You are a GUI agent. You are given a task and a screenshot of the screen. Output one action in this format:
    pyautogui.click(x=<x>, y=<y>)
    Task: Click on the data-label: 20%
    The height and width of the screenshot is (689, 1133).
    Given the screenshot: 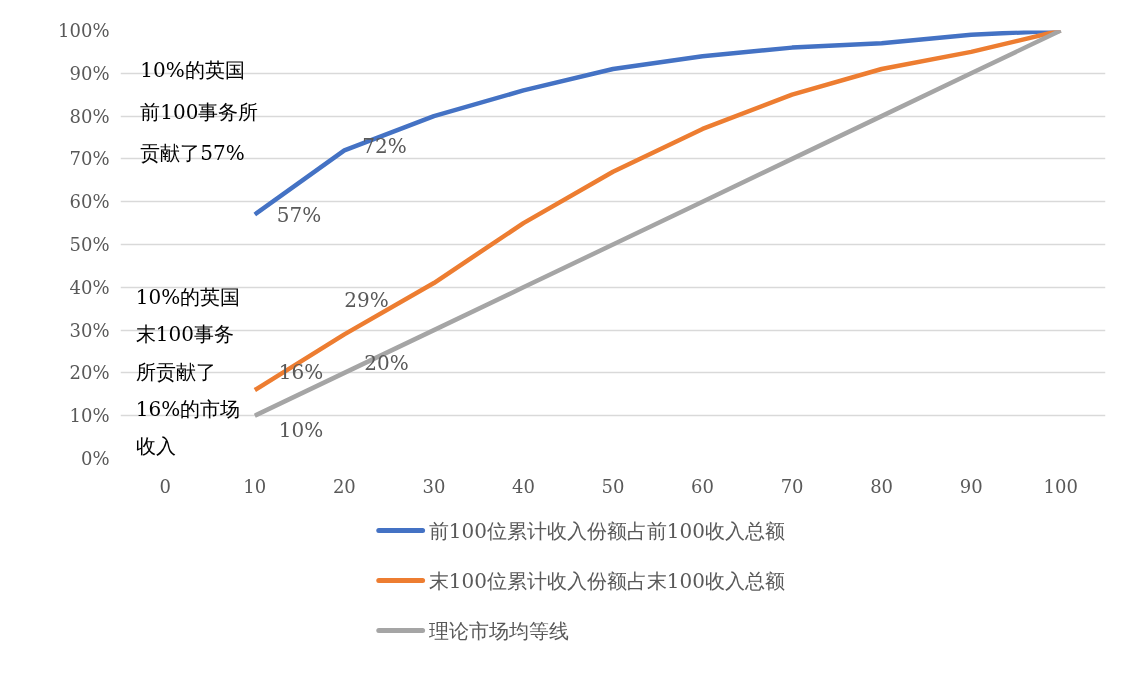 What is the action you would take?
    pyautogui.click(x=386, y=362)
    